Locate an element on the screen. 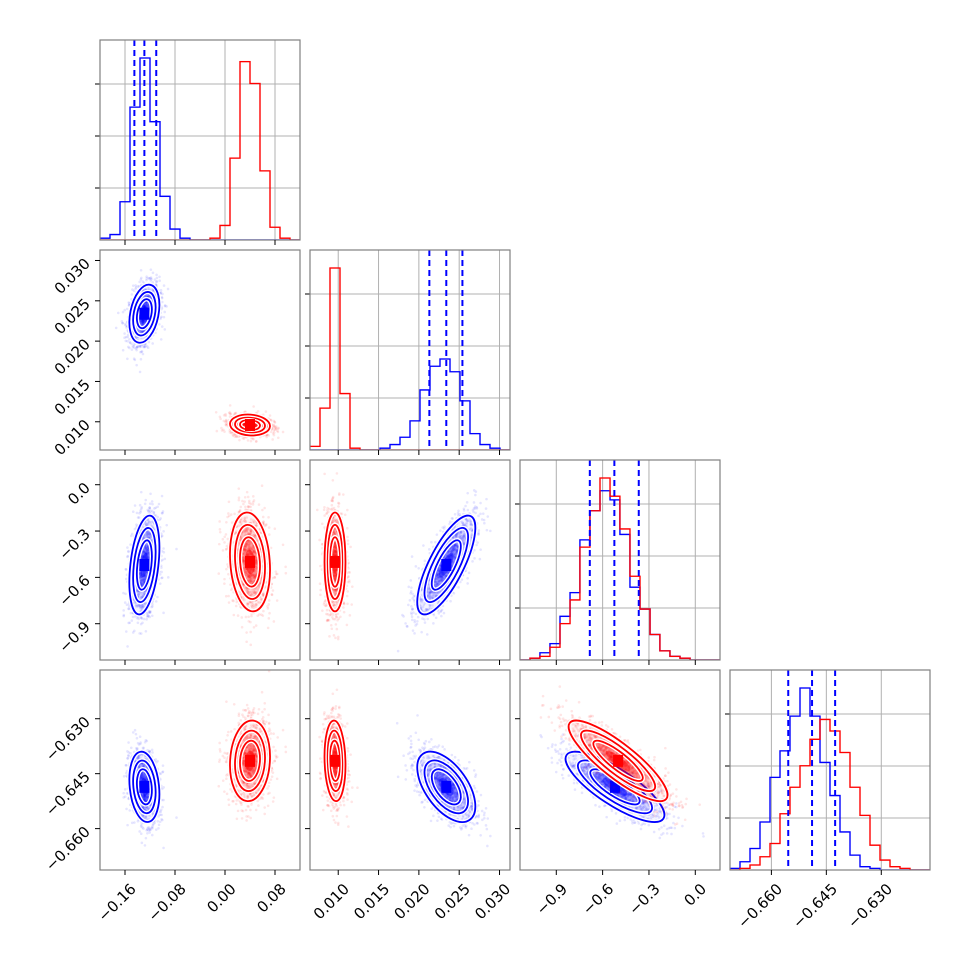  histogram-plot-area is located at coordinates (830, 770).